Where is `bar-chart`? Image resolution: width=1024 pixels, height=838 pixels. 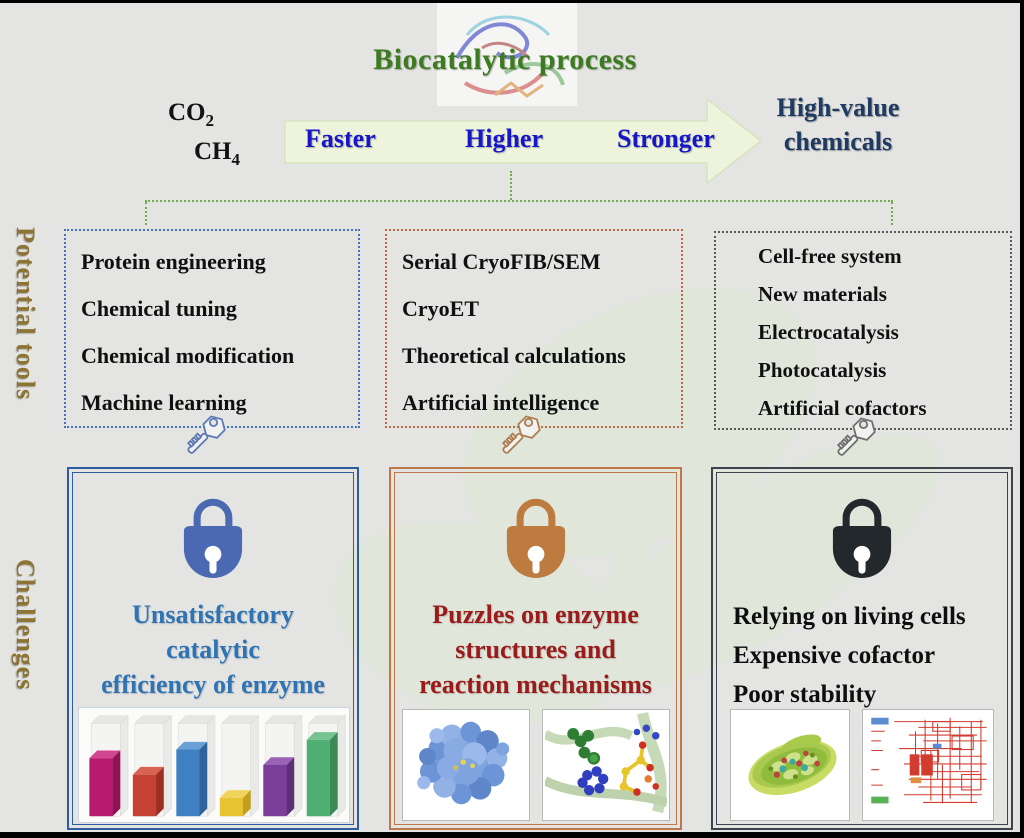
bar-chart is located at coordinates (218, 766).